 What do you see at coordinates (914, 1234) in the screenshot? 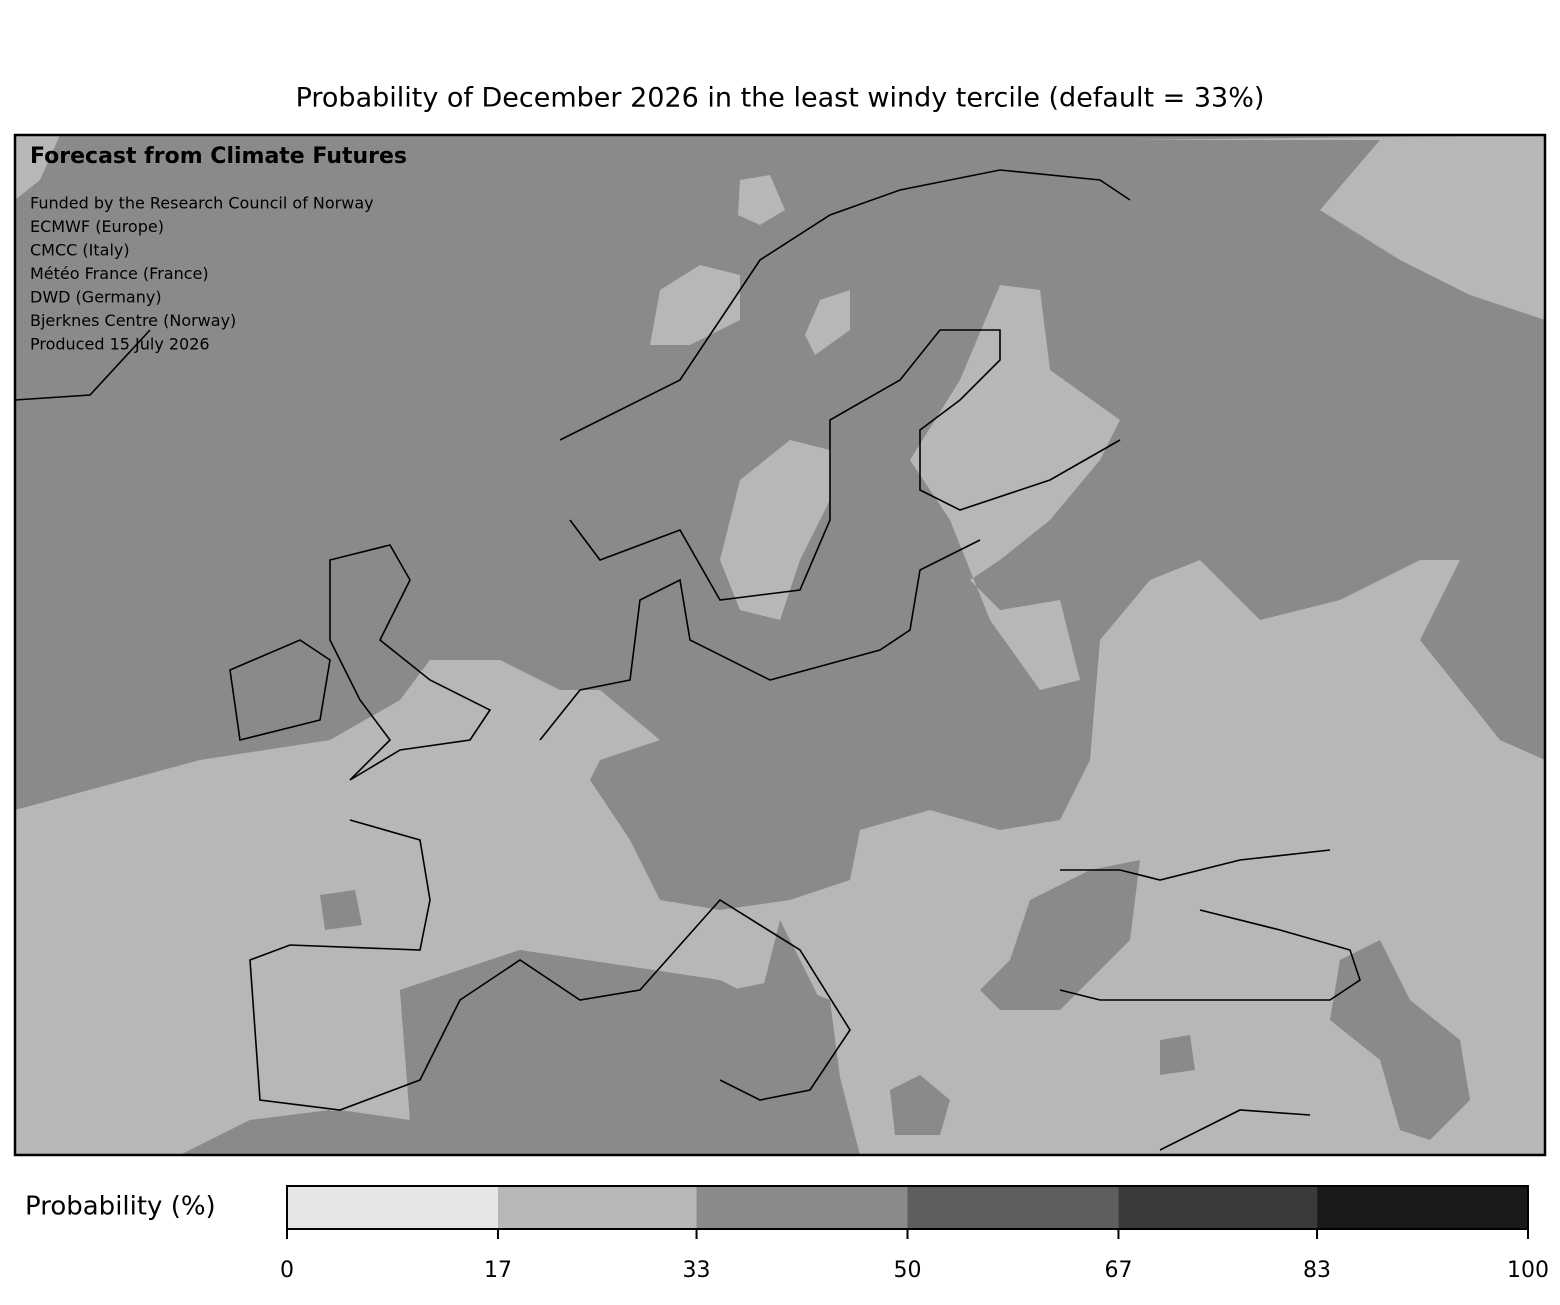
I see `colorbar: 0 17 33 50 67 83 100` at bounding box center [914, 1234].